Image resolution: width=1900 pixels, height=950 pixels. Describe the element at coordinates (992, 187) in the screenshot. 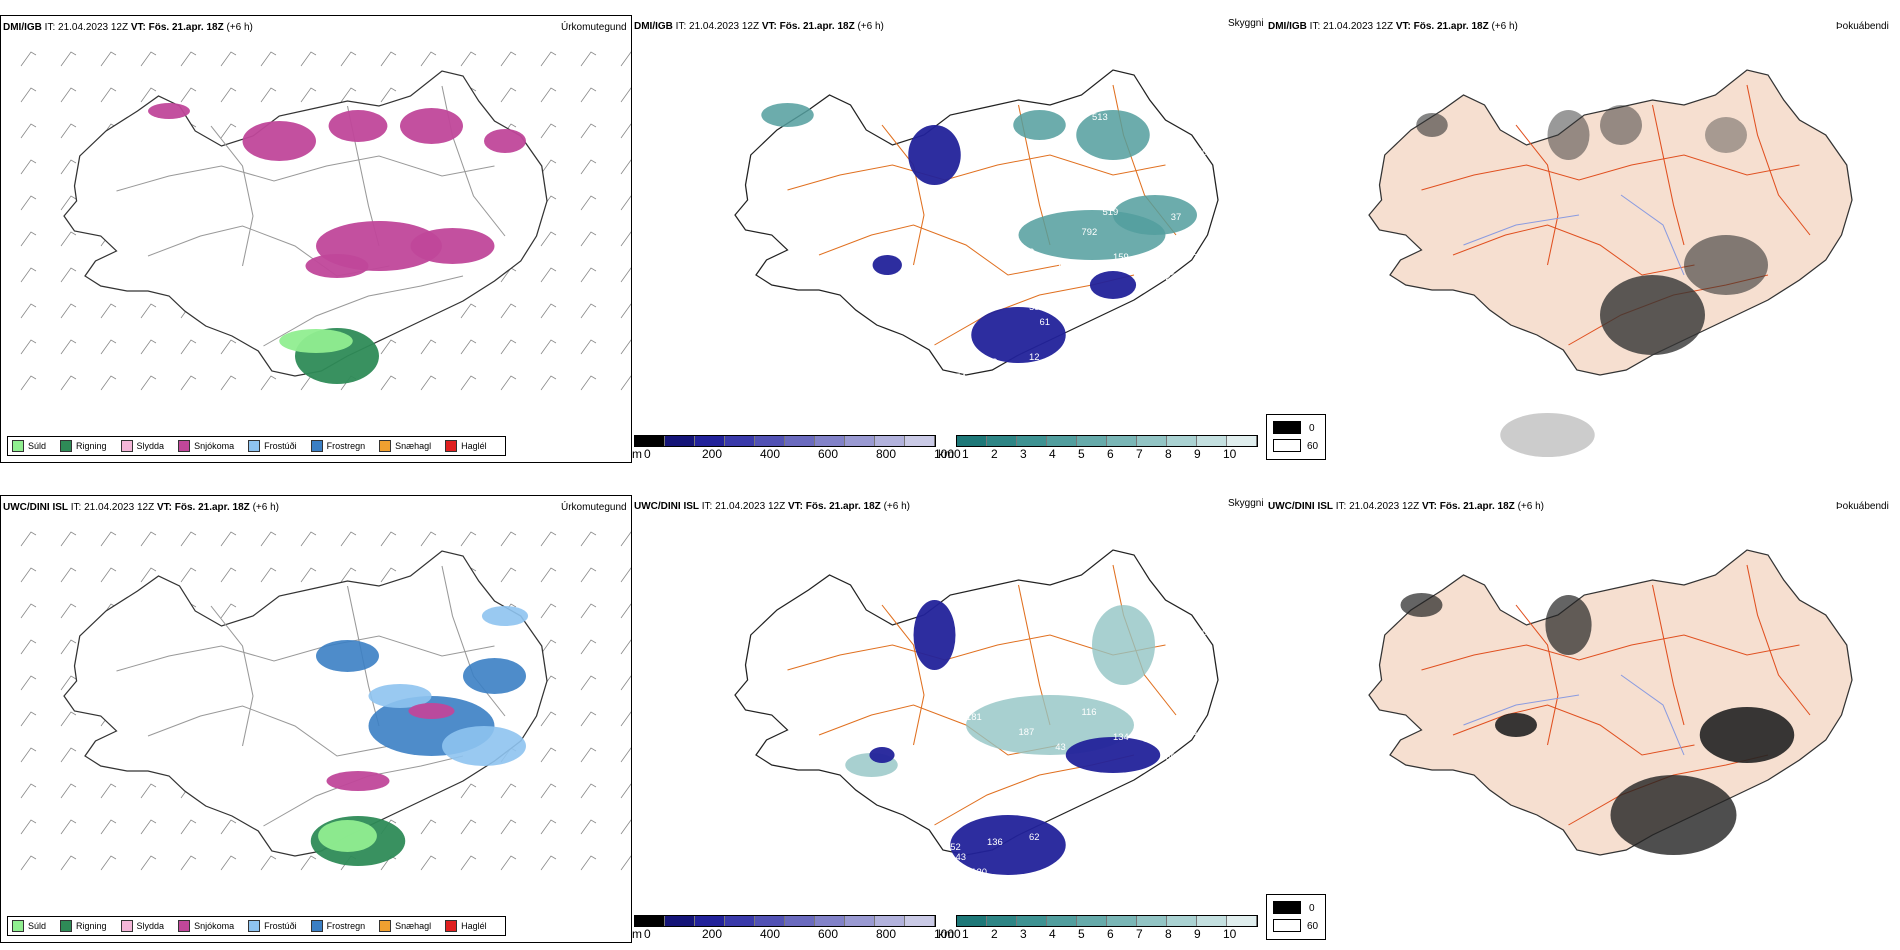

I see `visibility-value-label: 13` at that location.